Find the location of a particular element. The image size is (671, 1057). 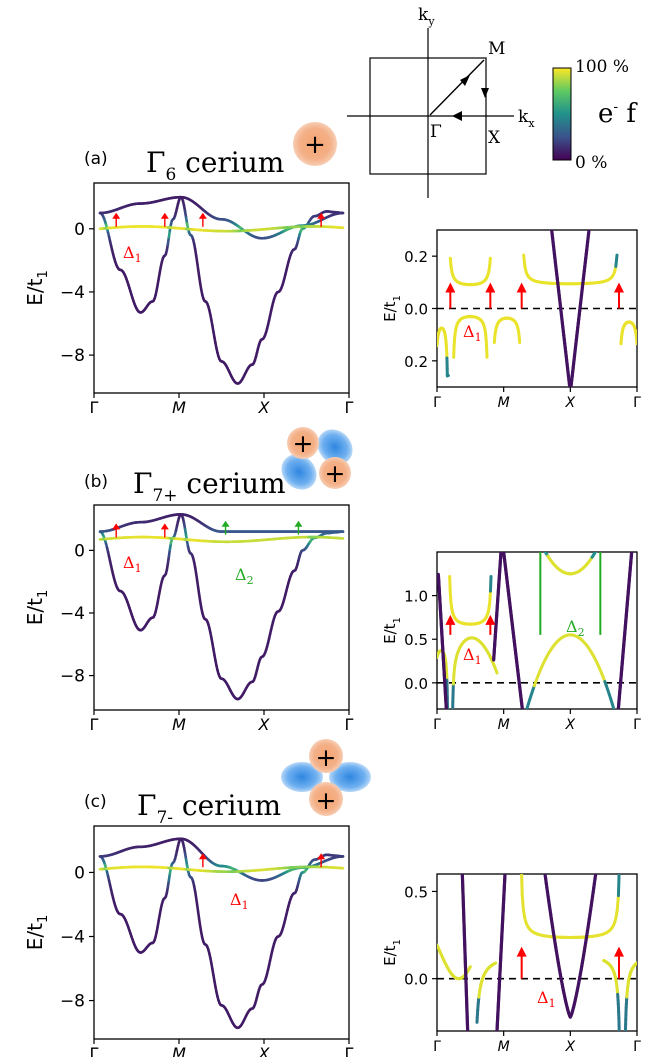

orbital-gamma7plus: + + is located at coordinates (317, 458).